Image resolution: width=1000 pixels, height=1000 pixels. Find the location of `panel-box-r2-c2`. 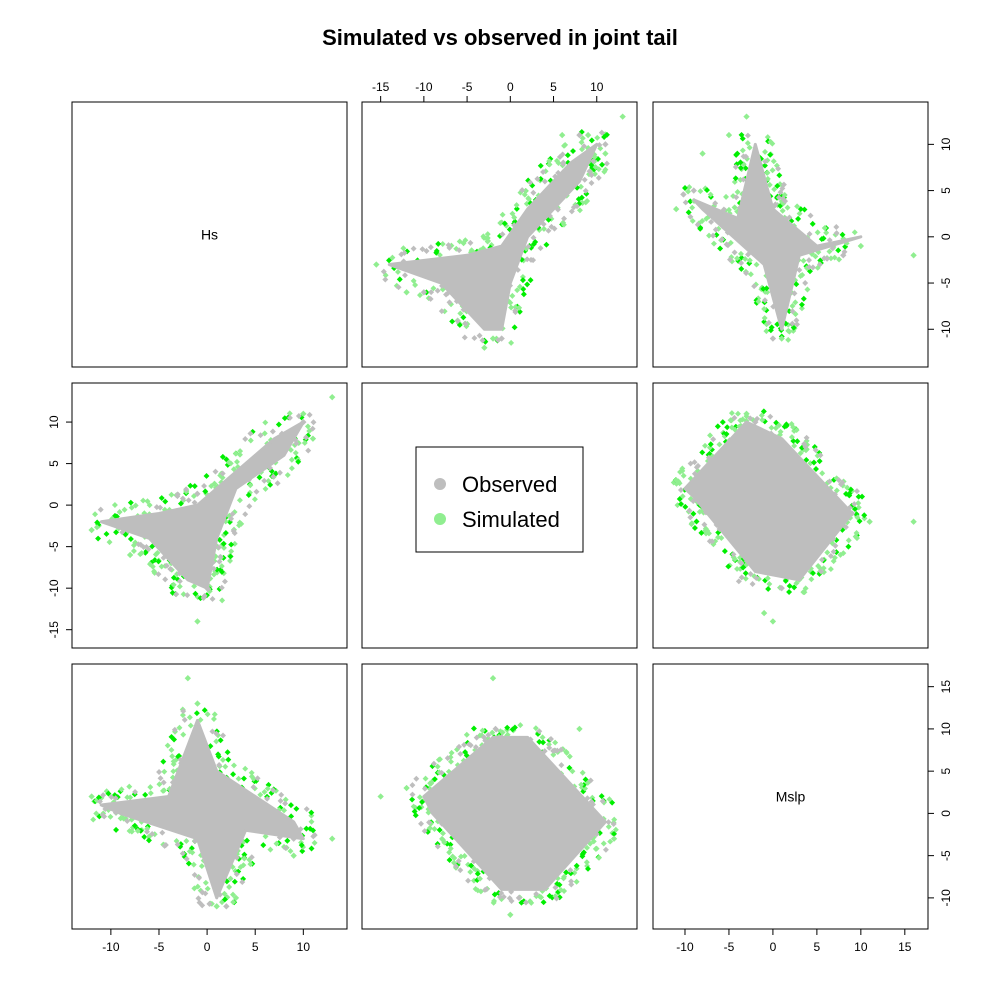

panel-box-r2-c2 is located at coordinates (499, 515).